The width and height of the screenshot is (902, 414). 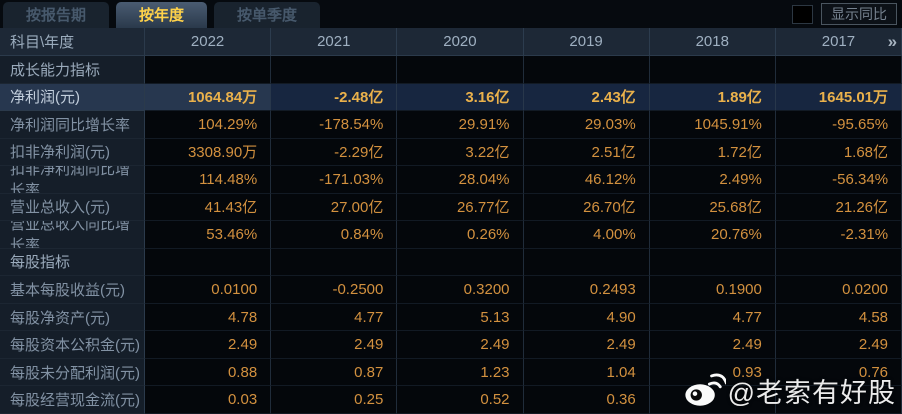 I want to click on row-label: 净利润(元), so click(x=72, y=97).